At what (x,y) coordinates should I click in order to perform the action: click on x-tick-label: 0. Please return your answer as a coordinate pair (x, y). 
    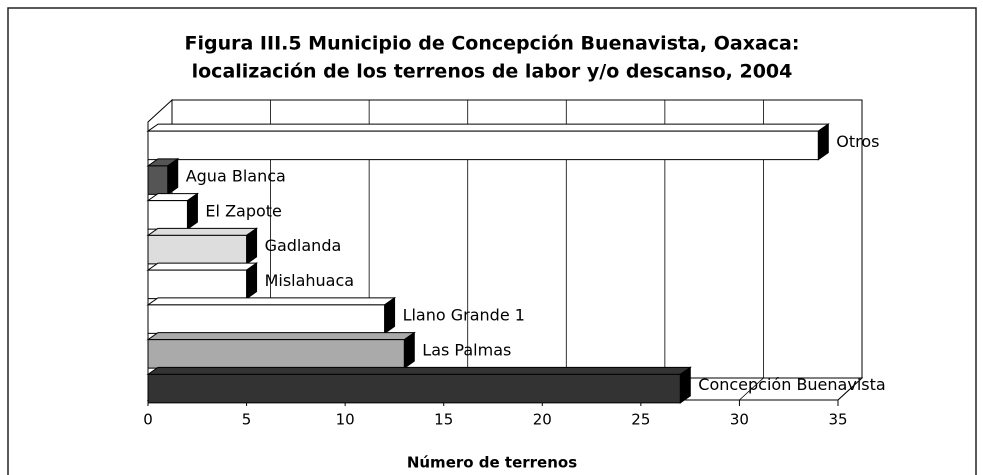
    Looking at the image, I should click on (148, 420).